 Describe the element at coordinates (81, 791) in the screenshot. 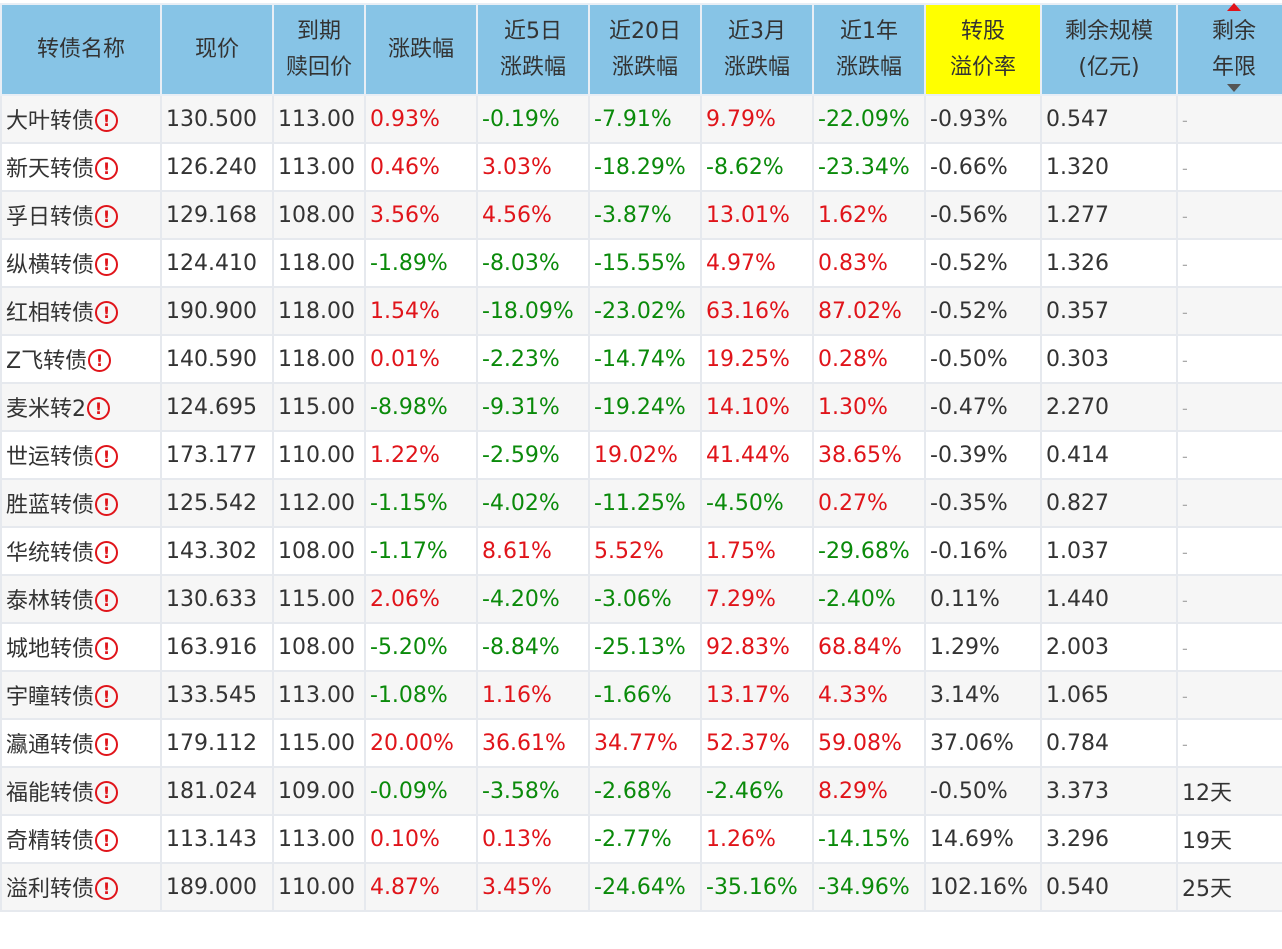

I see `cell-name: 福能转债!` at that location.